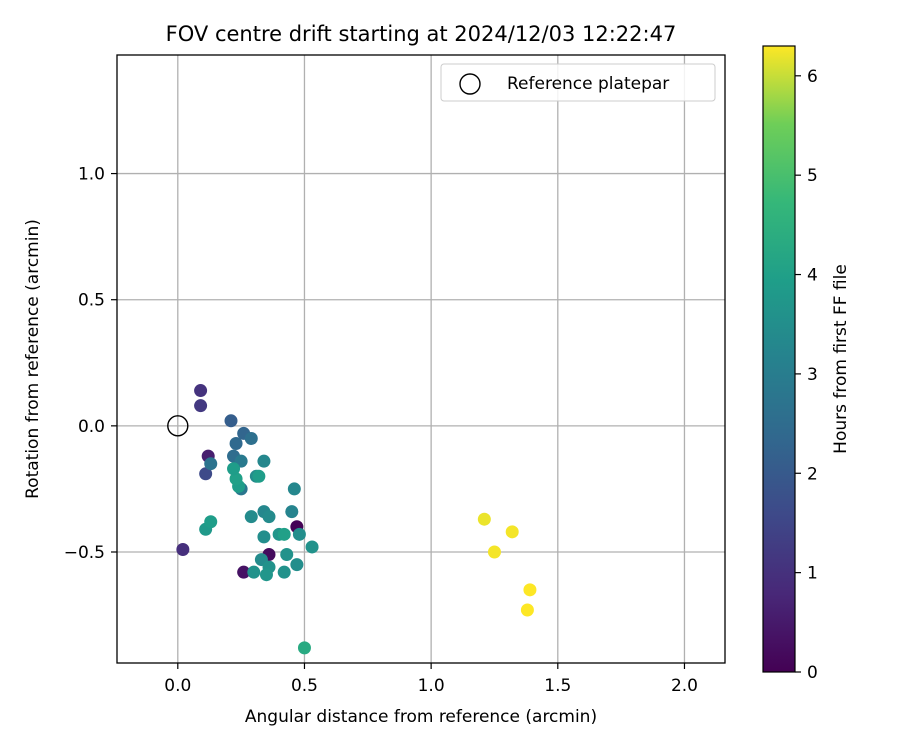 This screenshot has height=750, width=900. Describe the element at coordinates (431, 686) in the screenshot. I see `x-tick-label: 1.0` at that location.